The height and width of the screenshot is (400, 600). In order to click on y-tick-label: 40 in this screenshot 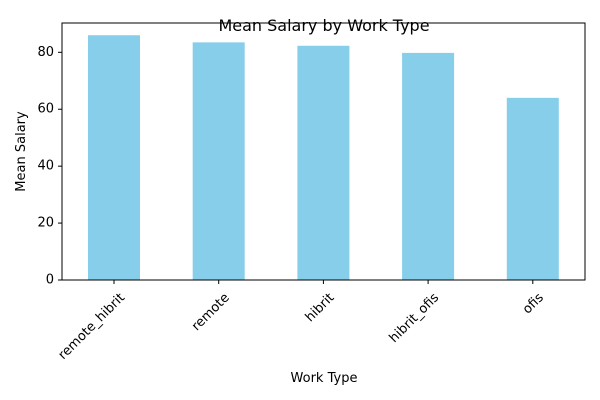, I will do `click(45, 166)`.